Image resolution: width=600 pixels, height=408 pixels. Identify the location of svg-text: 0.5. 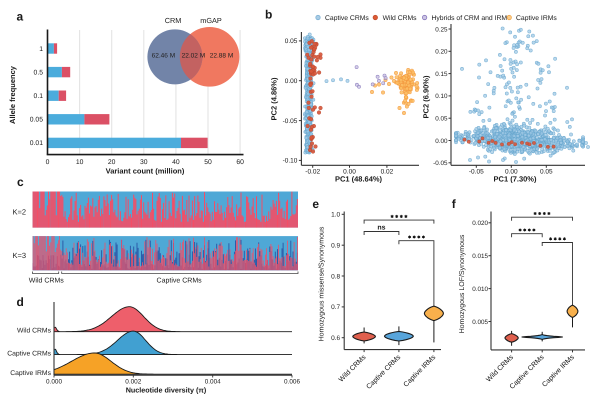
(39, 72).